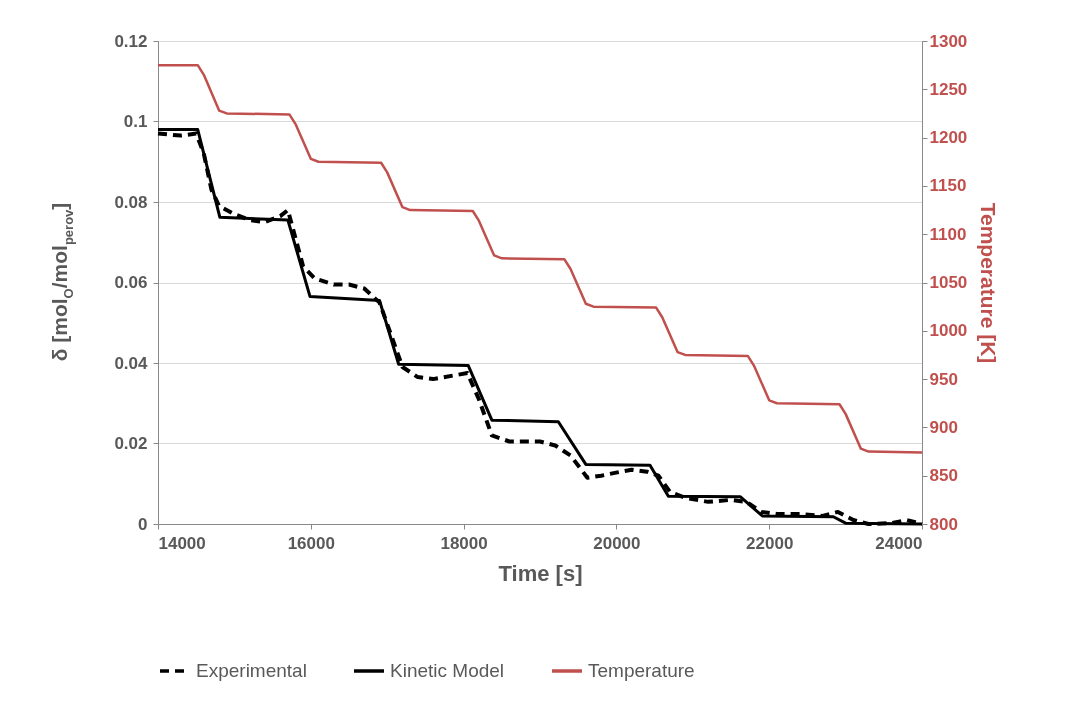  What do you see at coordinates (948, 282) in the screenshot?
I see `y2-tick-label: 1050` at bounding box center [948, 282].